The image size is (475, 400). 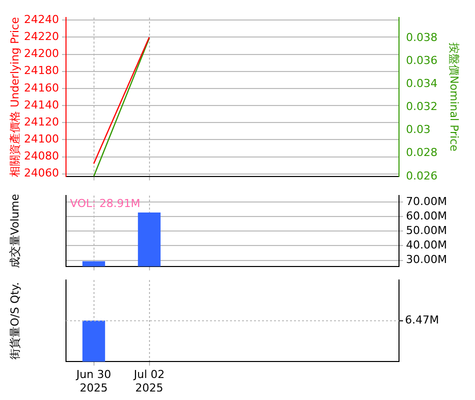 What do you see at coordinates (422, 153) in the screenshot?
I see `y2-tick-label: 0.028` at bounding box center [422, 153].